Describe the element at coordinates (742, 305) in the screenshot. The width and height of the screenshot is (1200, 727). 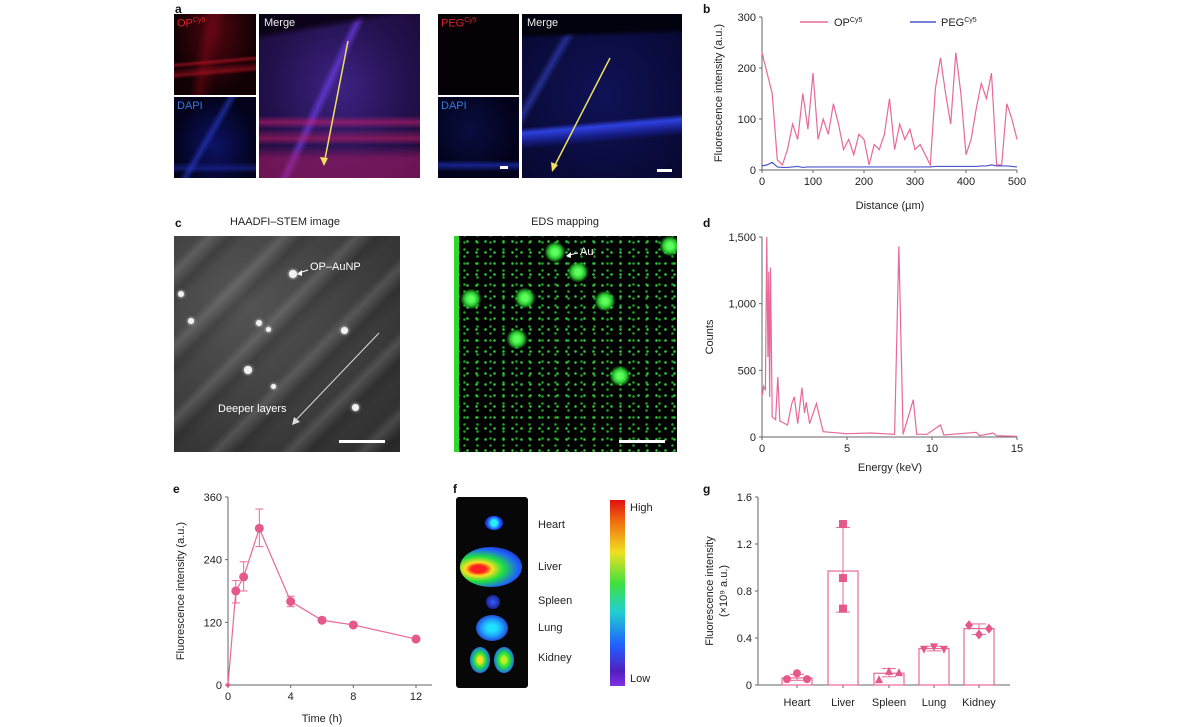
I see `chart-d-y-tick-label: 1,000` at that location.